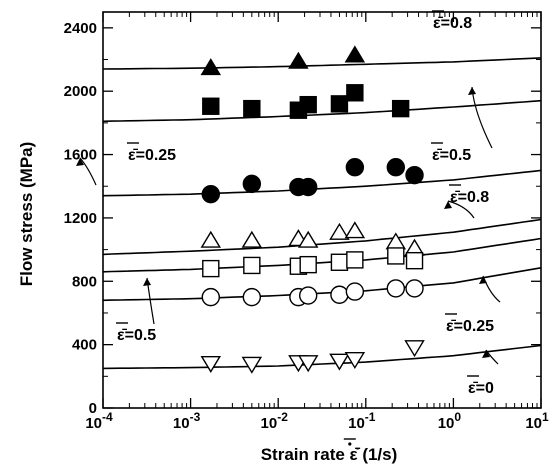  I want to click on x-tick-label: 10⁻², so click(275, 421).